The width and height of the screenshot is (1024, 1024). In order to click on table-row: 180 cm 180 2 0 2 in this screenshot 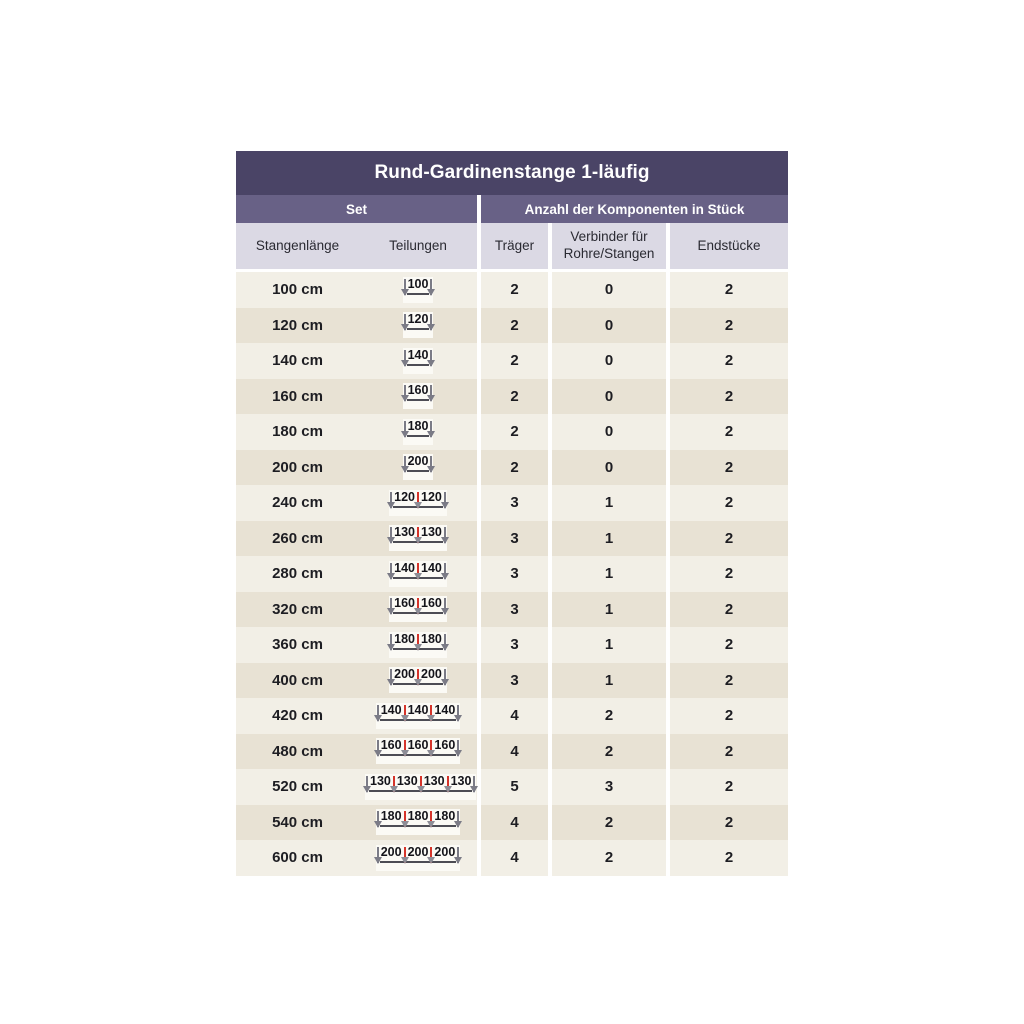, I will do `click(512, 432)`.